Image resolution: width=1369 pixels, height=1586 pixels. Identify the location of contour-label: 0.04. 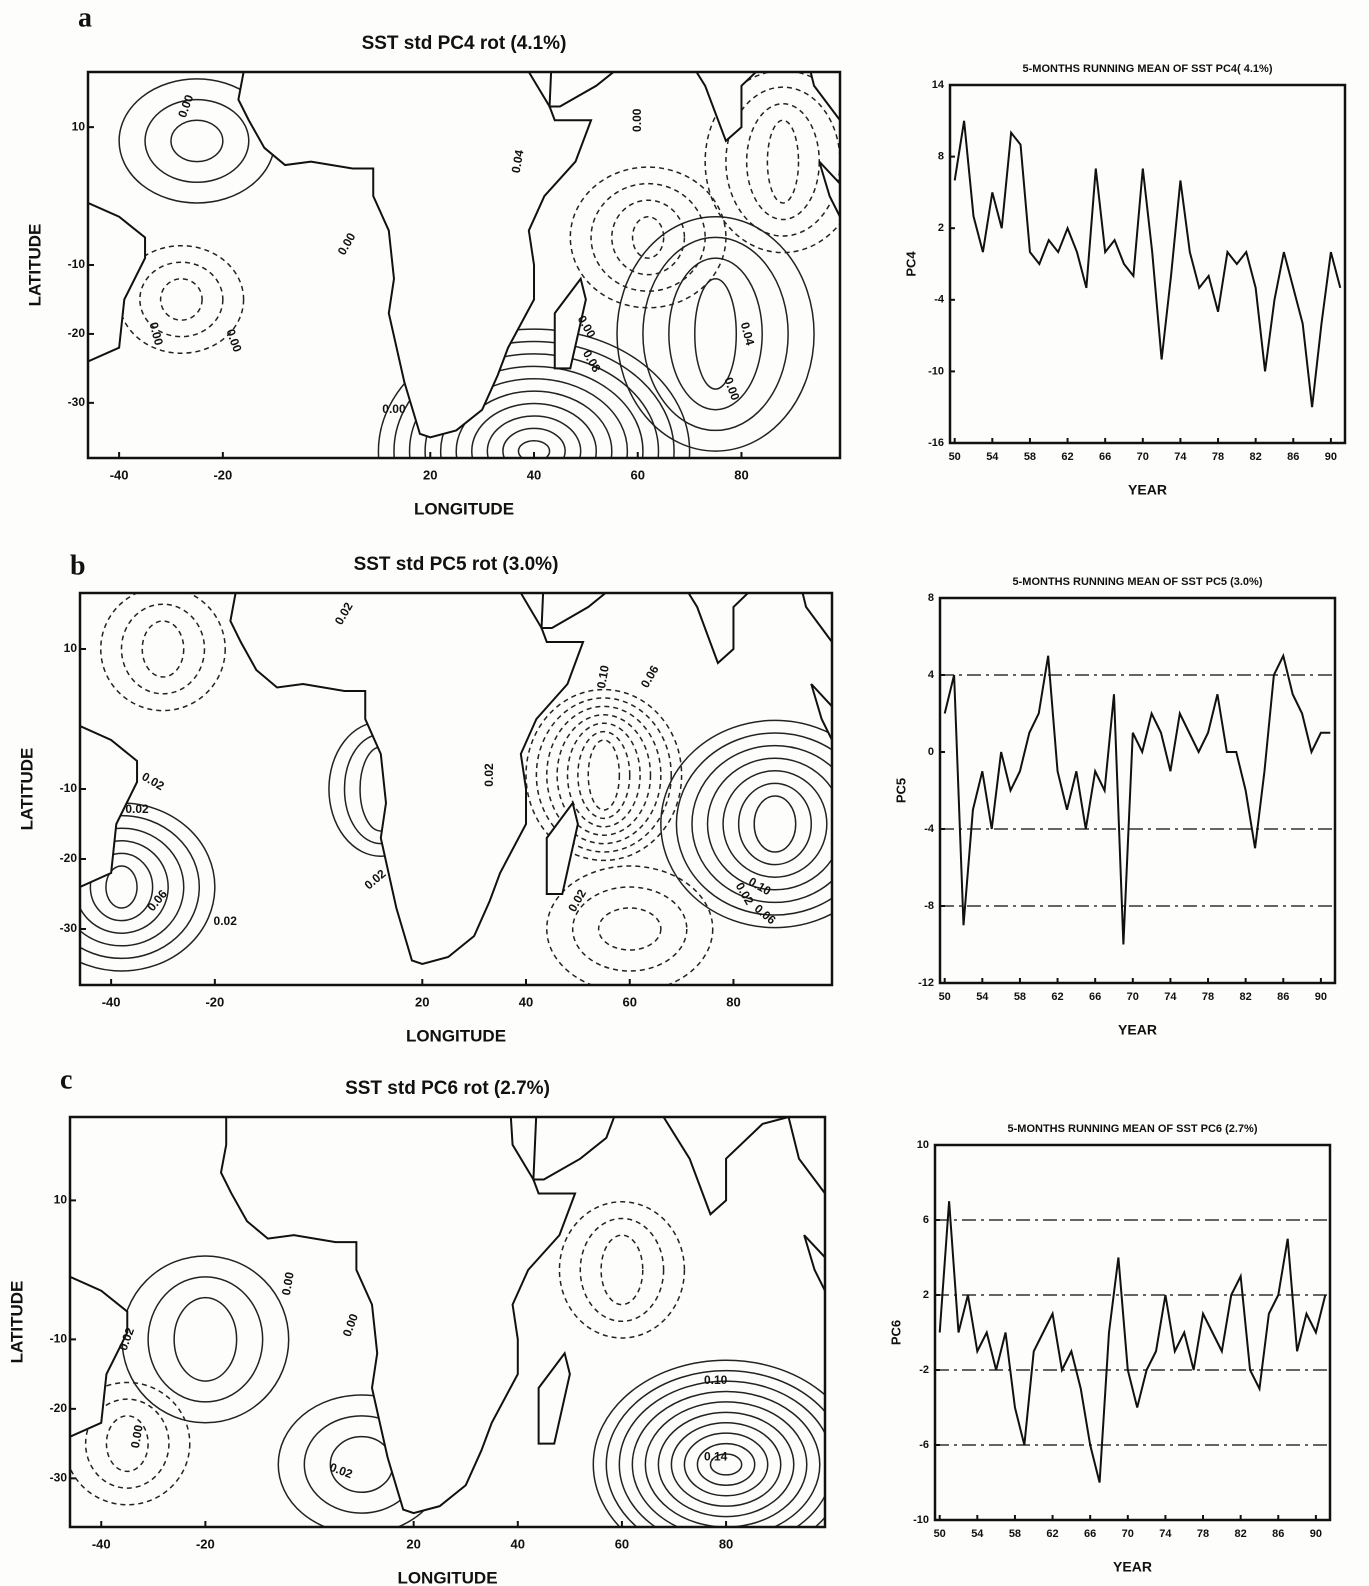
(748, 334).